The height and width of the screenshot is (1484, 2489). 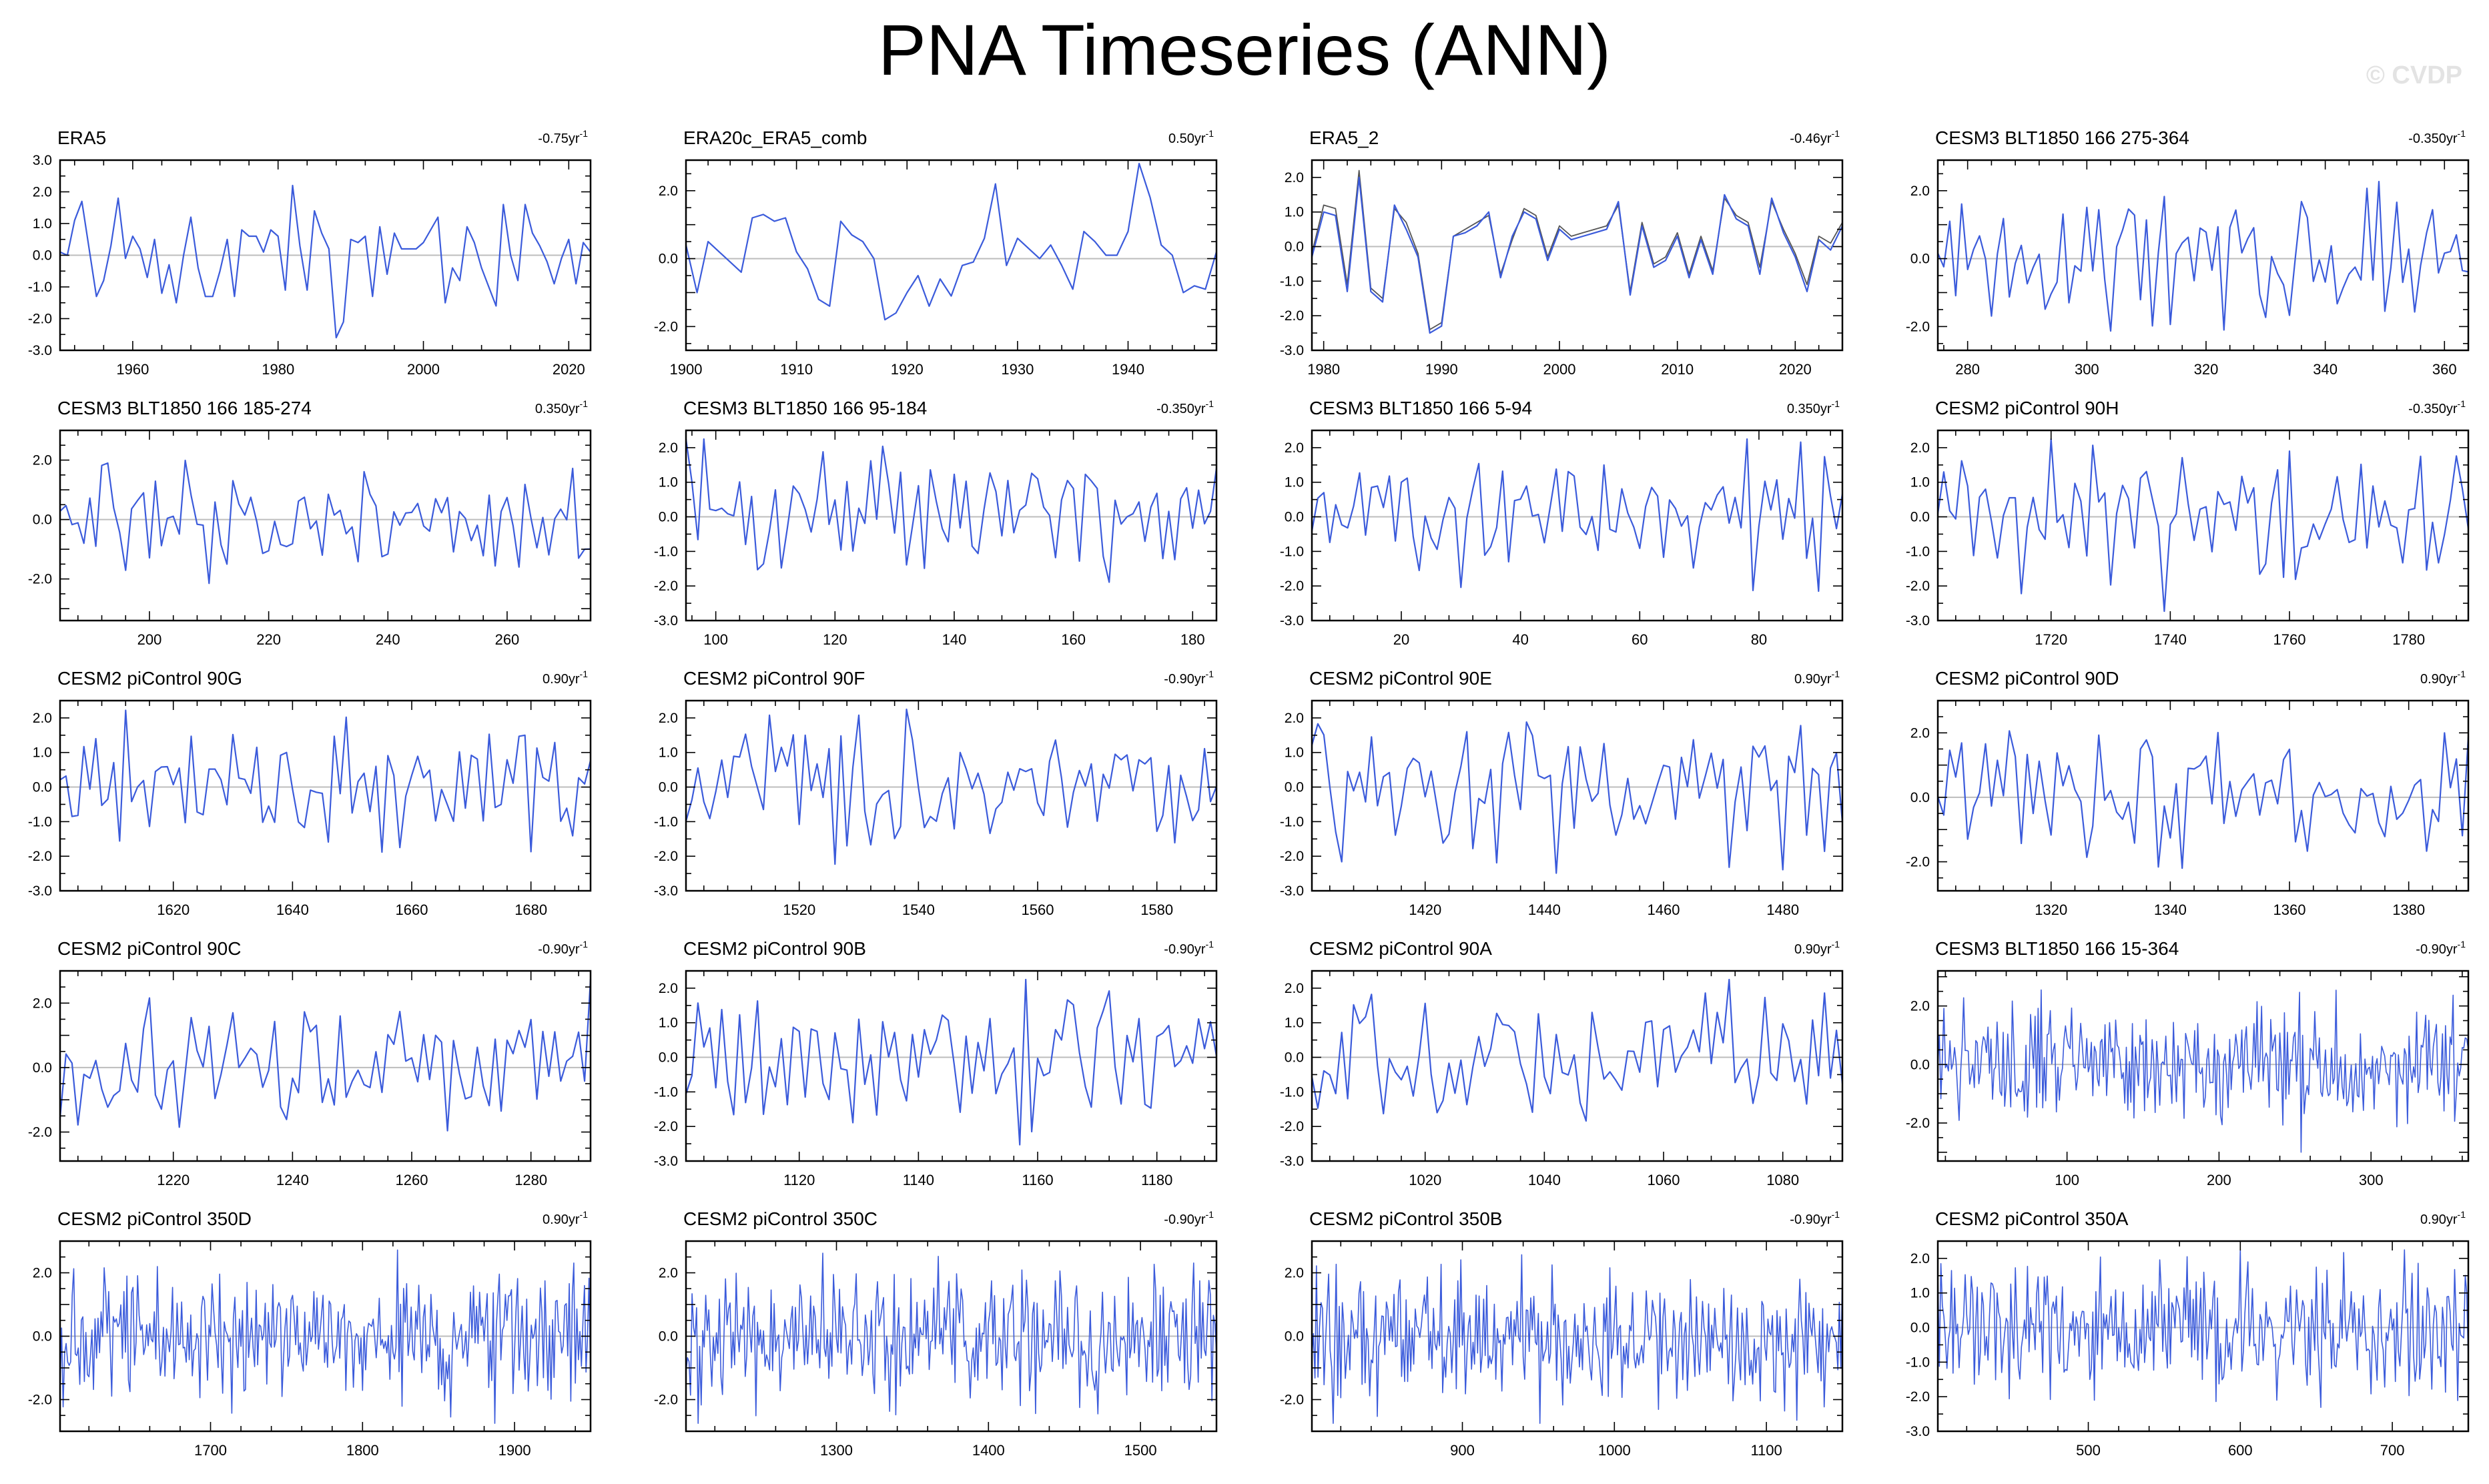 What do you see at coordinates (412, 909) in the screenshot?
I see `x-tick-label: 1660` at bounding box center [412, 909].